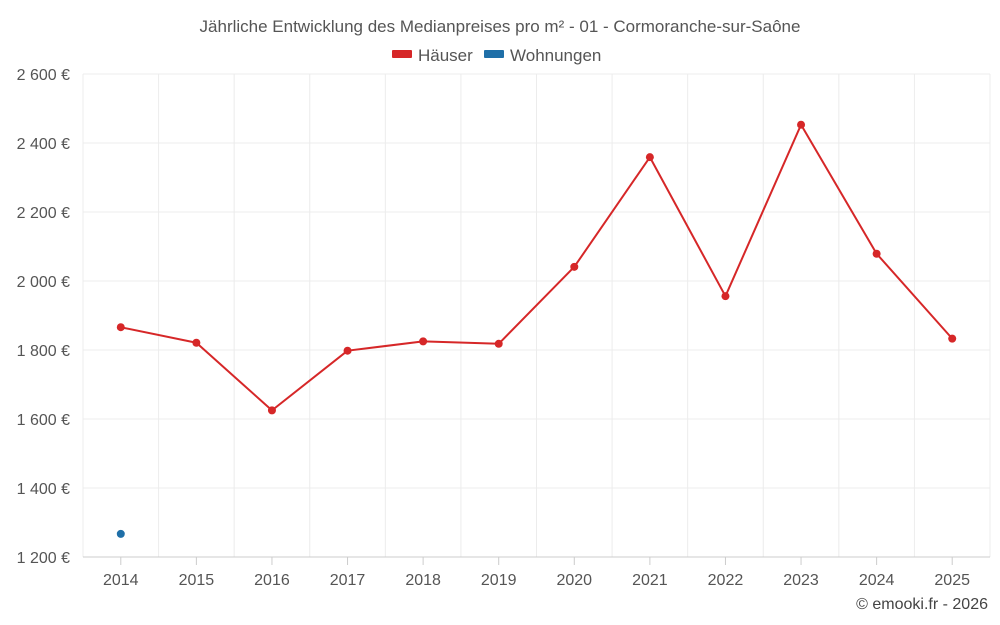  I want to click on y-tick-label: 2 400 €, so click(43, 144).